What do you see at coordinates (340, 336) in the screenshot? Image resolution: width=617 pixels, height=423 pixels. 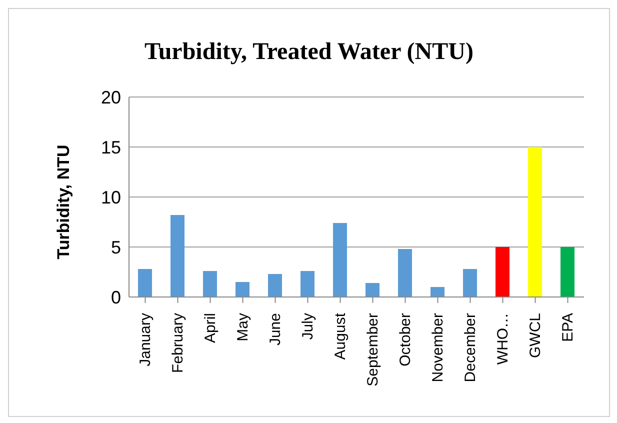 I see `x-tick-label: August` at bounding box center [340, 336].